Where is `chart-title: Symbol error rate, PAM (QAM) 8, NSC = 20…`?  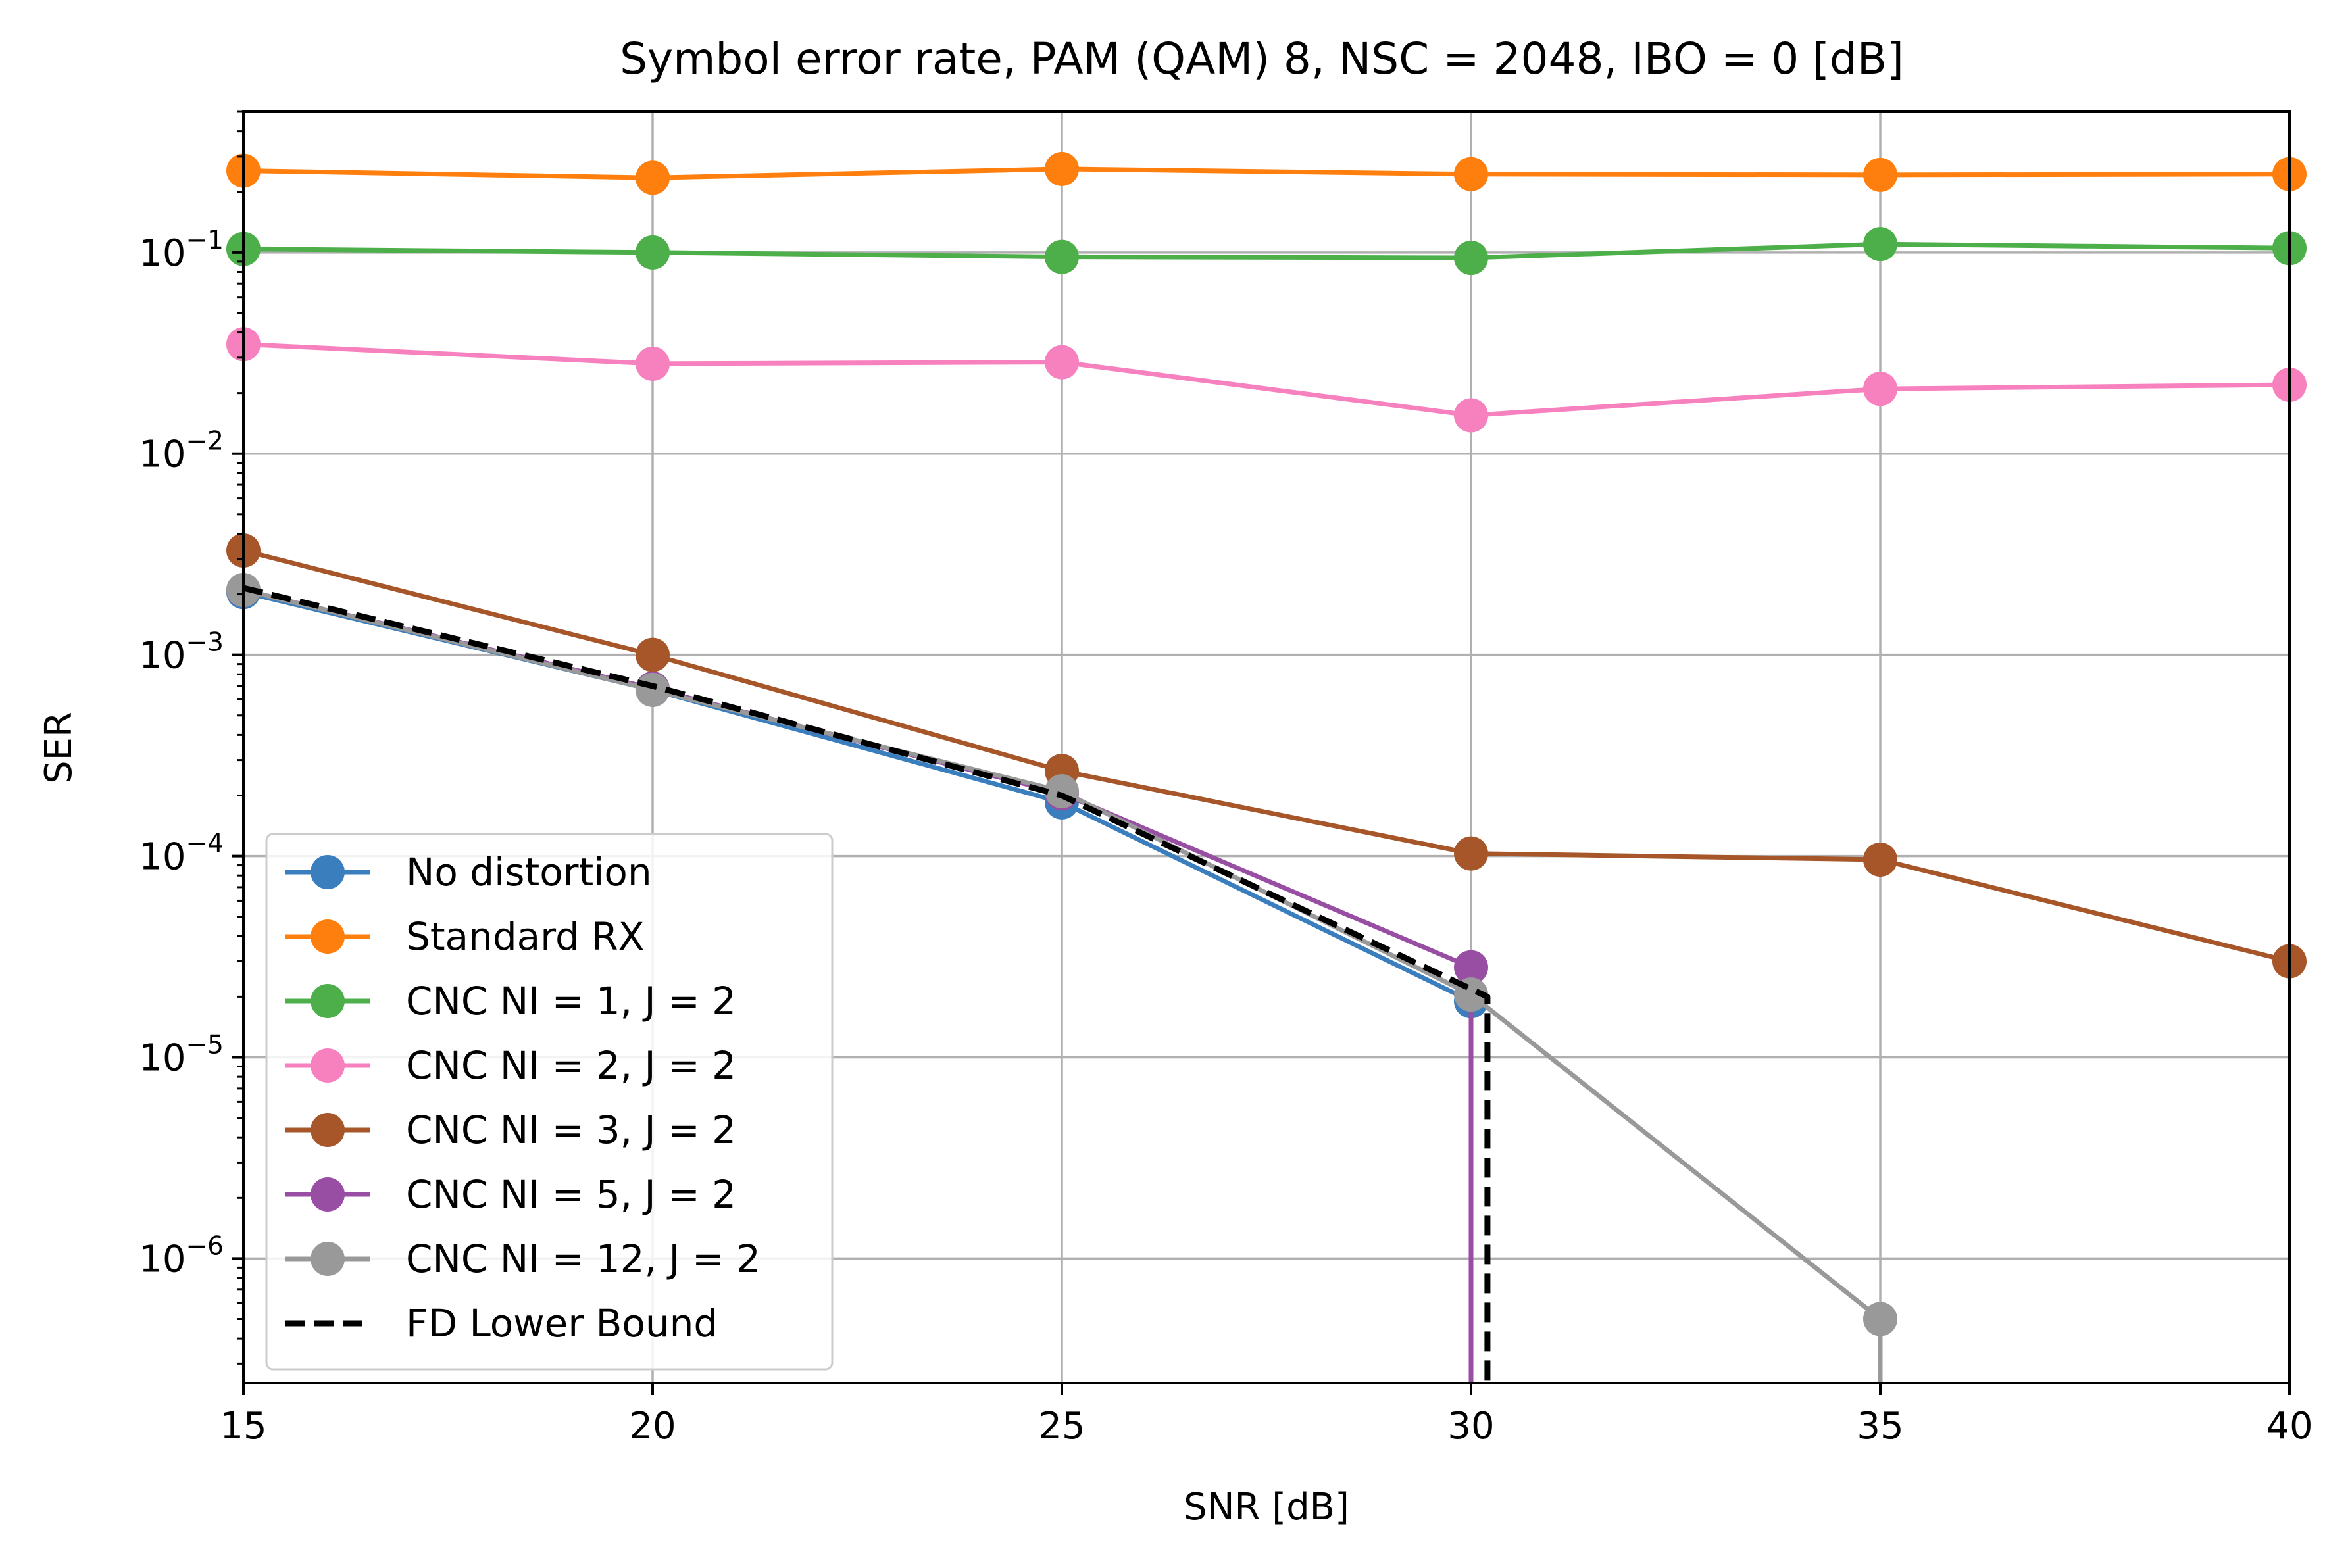
chart-title: Symbol error rate, PAM (QAM) 8, NSC = 20… is located at coordinates (1262, 59).